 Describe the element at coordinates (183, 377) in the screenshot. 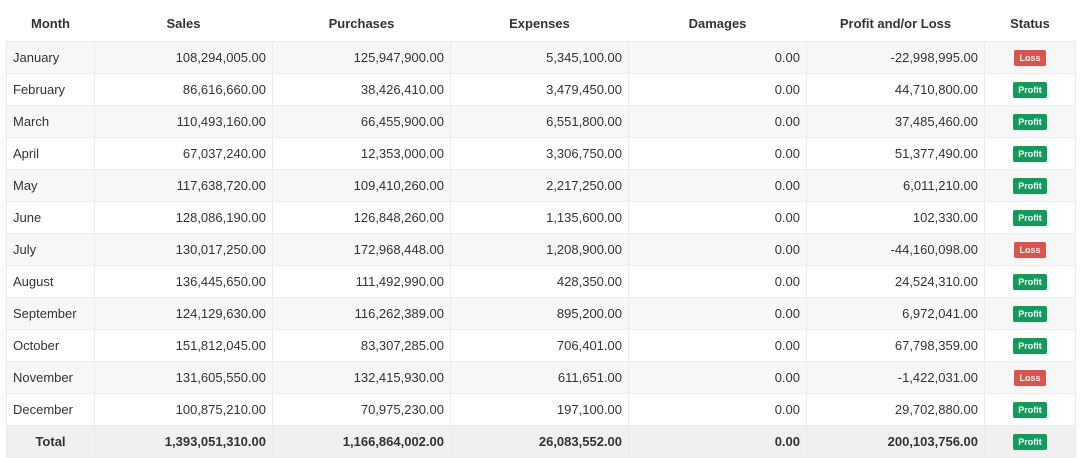

I see `cell-sales: 131,605,550.00` at that location.